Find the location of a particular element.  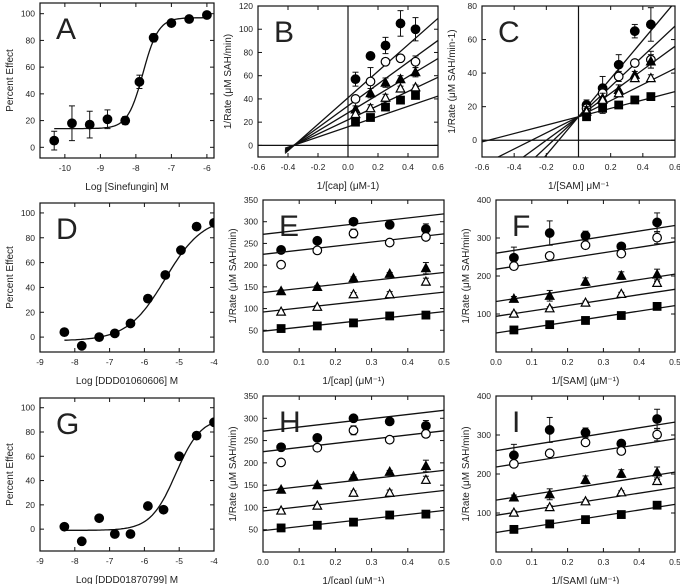

y-tick-label: 0 is located at coordinates (32, 337).